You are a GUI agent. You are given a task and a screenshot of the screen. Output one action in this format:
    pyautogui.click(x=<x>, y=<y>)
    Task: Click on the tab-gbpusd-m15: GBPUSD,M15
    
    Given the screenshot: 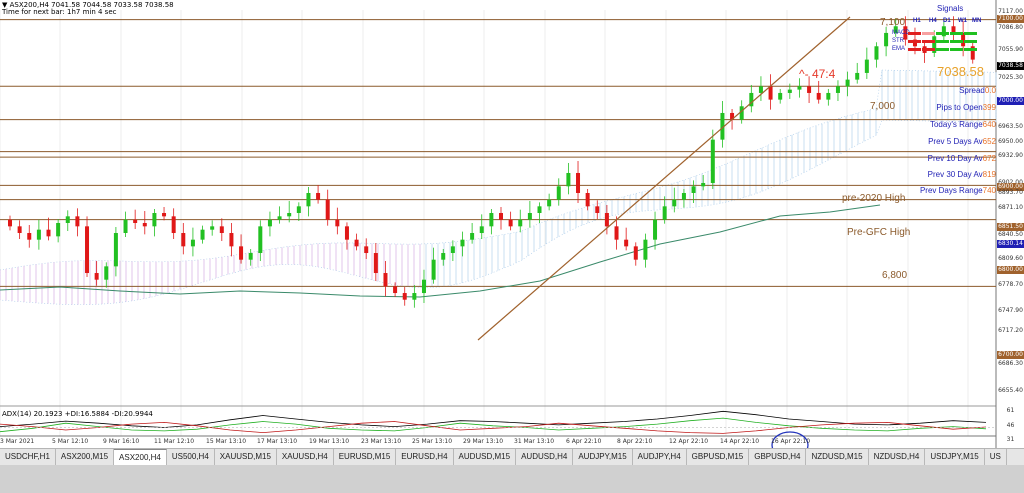 What is the action you would take?
    pyautogui.click(x=718, y=457)
    